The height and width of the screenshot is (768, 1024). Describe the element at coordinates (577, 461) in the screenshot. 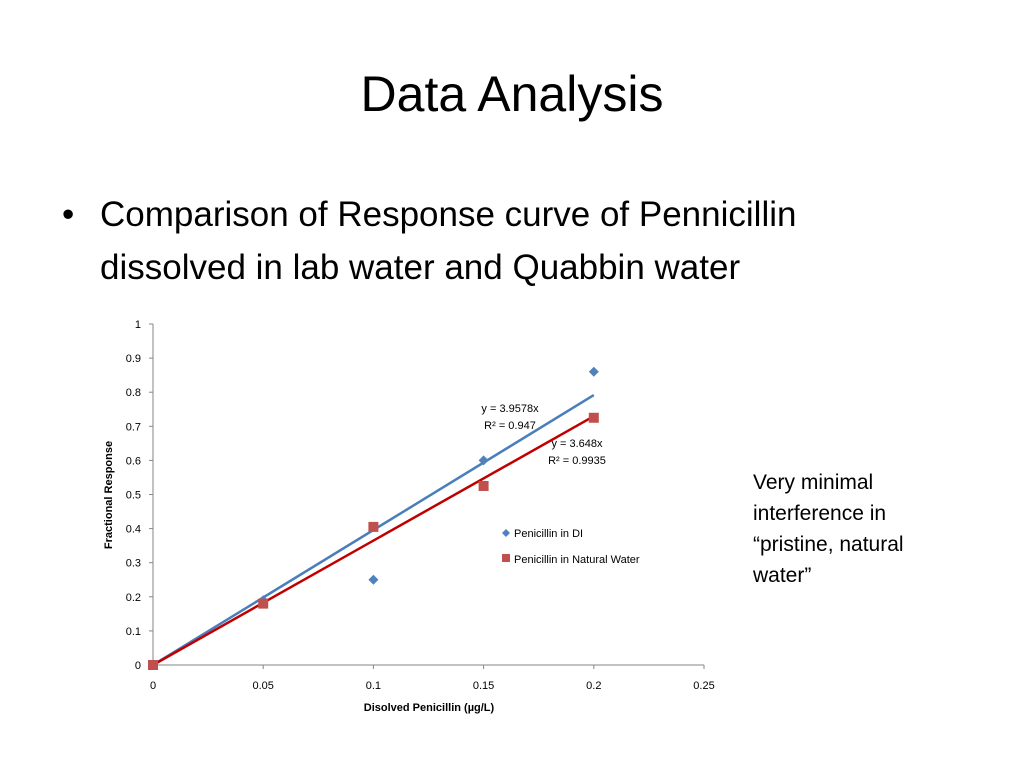

I see `trendline-r2-natural: R² = 0.9935` at that location.